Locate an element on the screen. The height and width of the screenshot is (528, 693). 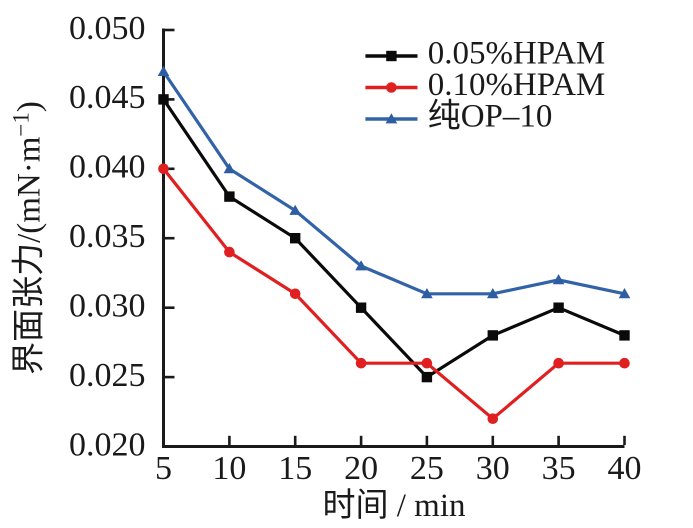
svg-text: 35 is located at coordinates (559, 468).